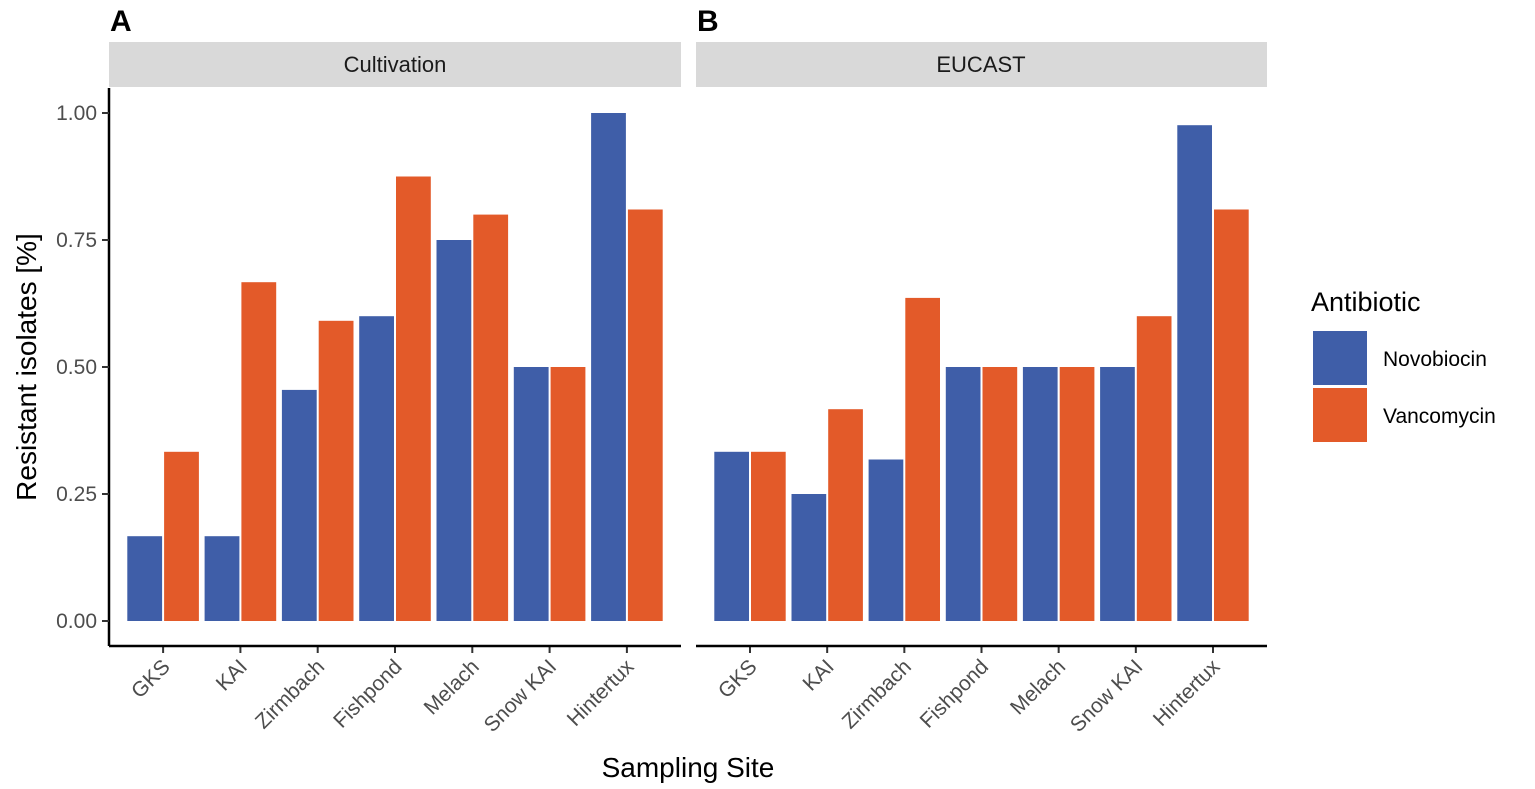 The height and width of the screenshot is (789, 1535). I want to click on facet-strip-eucast, so click(981, 64).